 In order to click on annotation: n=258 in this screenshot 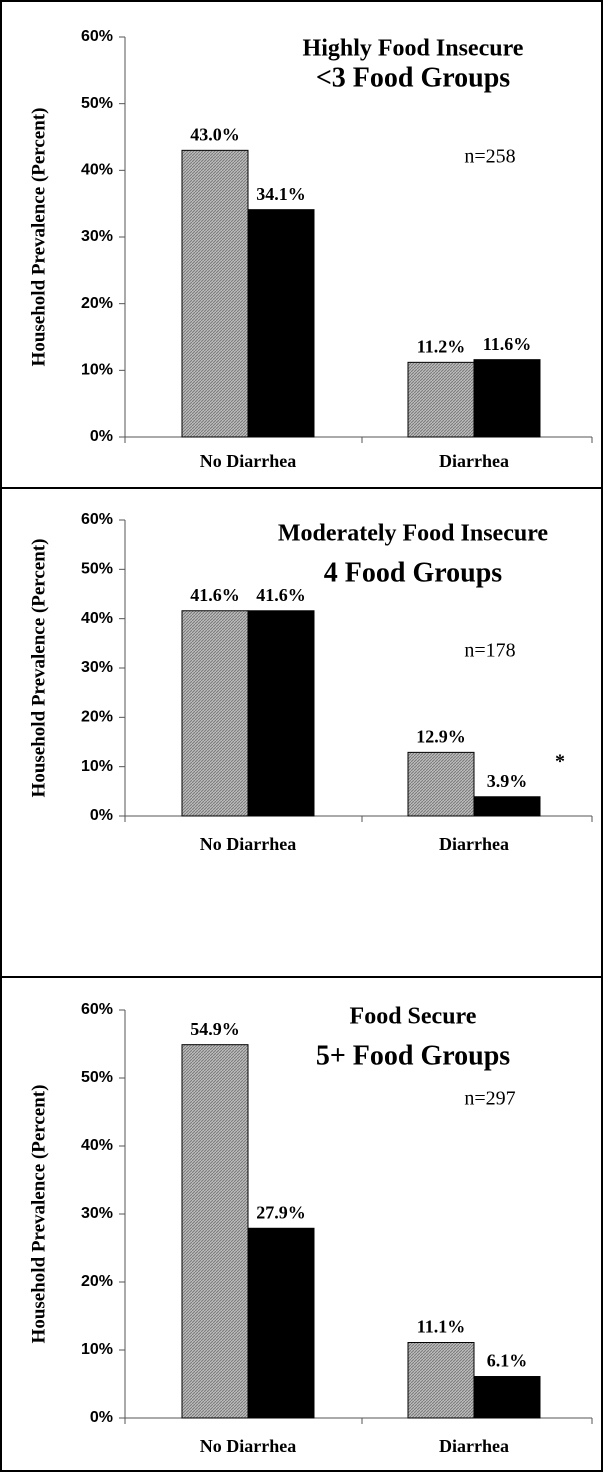, I will do `click(489, 157)`.